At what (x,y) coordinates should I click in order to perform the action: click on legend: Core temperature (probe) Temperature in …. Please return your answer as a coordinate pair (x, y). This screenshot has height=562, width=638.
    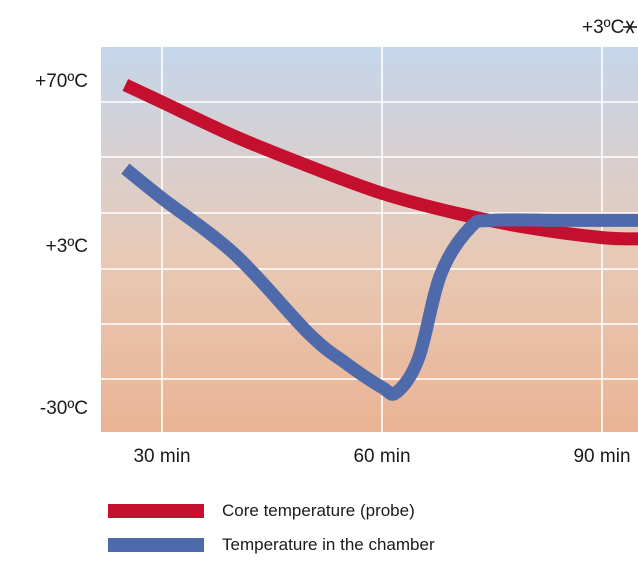
    Looking at the image, I should click on (271, 528).